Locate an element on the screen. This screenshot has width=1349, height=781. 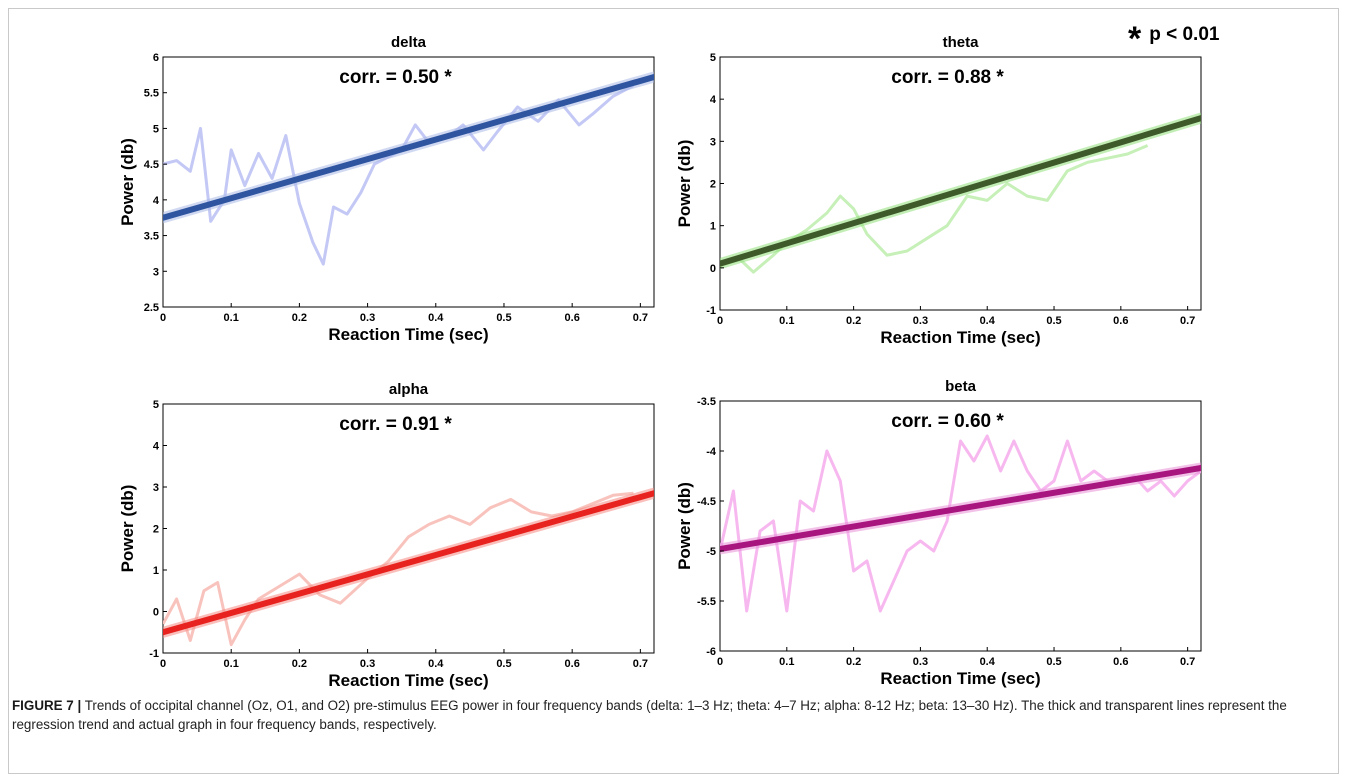
caption-label: FIGURE 7 | is located at coordinates (47, 705).